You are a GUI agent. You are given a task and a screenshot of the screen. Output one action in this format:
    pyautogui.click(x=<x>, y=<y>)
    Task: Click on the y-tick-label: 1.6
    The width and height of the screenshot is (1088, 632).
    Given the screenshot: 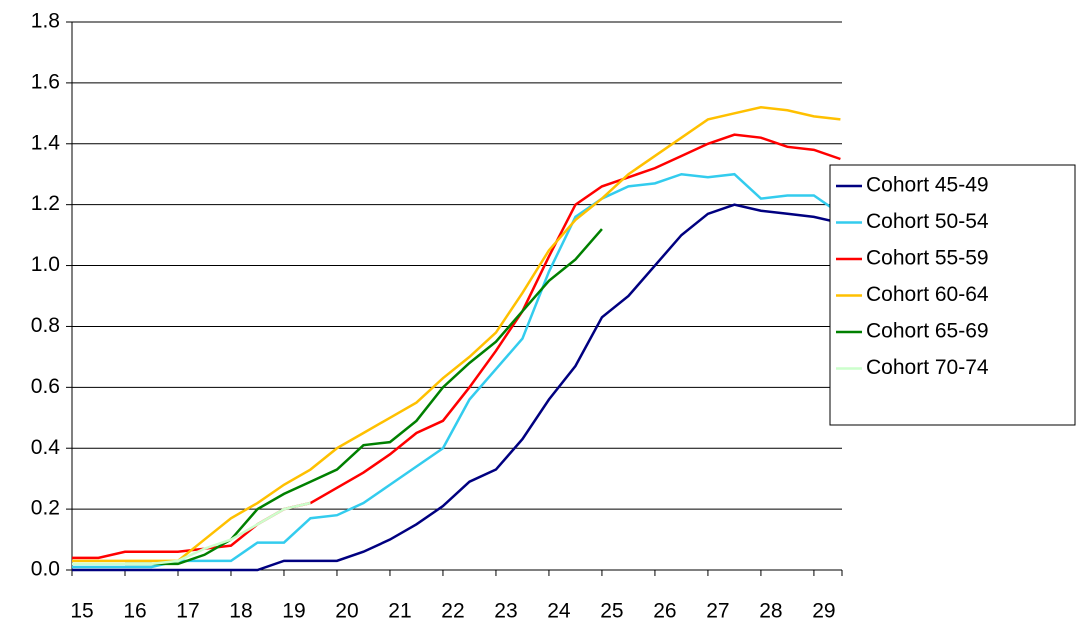 What is the action you would take?
    pyautogui.click(x=45, y=81)
    